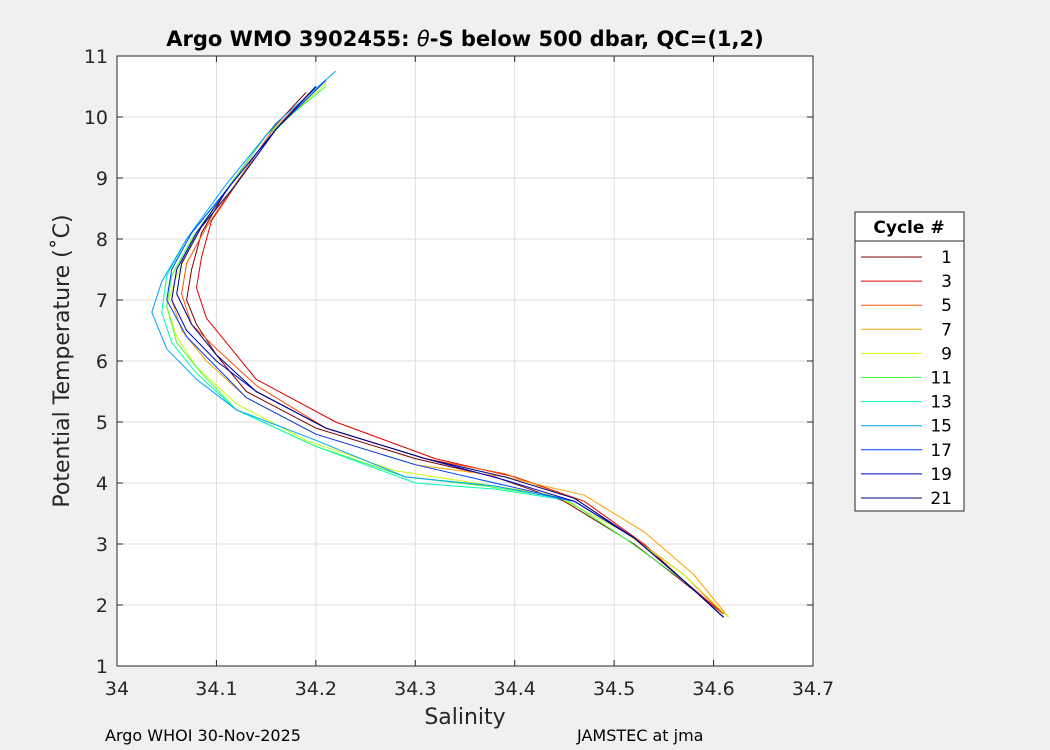 The height and width of the screenshot is (750, 1050). I want to click on y-tick-label: 11, so click(96, 57).